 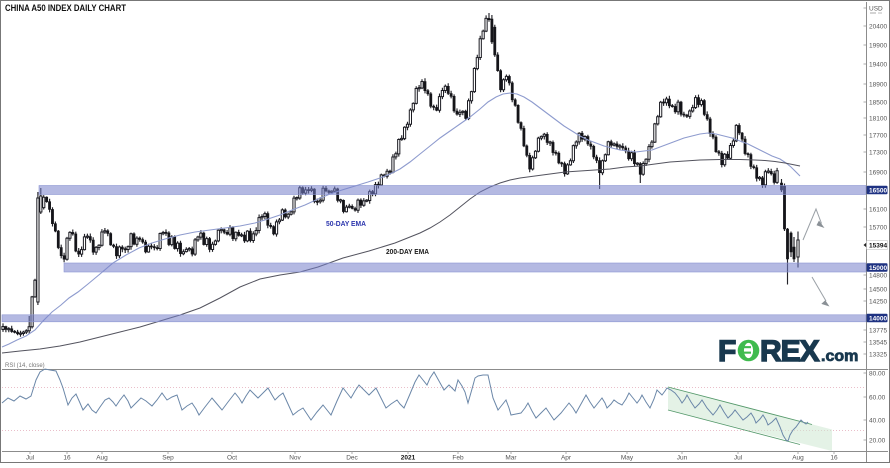 What do you see at coordinates (790, 351) in the screenshot?
I see `svg-text: REX` at bounding box center [790, 351].